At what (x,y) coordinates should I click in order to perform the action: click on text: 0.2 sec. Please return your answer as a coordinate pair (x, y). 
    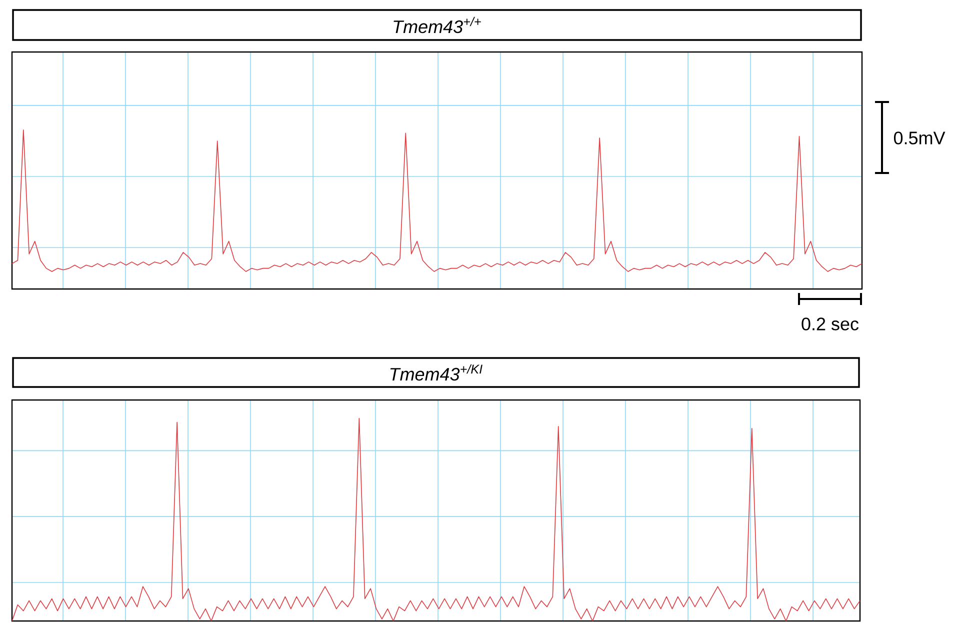
    Looking at the image, I should click on (830, 324).